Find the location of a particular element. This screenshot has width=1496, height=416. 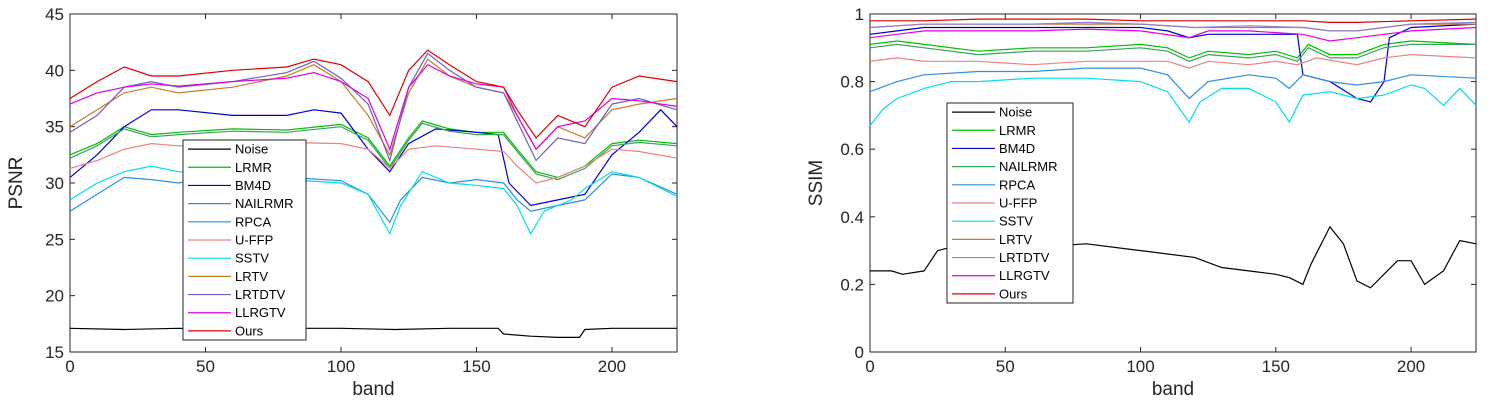

chart2-x-tick-label: 100 is located at coordinates (1140, 366).